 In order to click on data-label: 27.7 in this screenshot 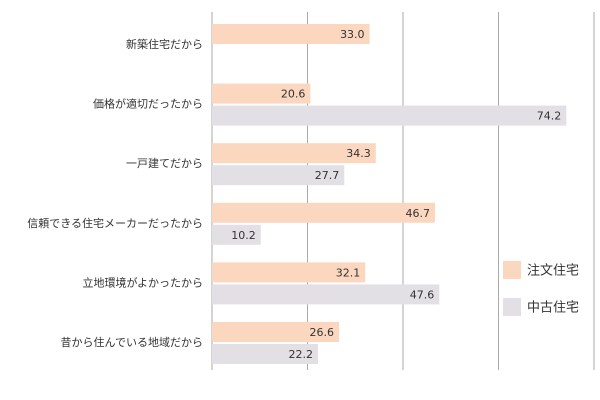, I will do `click(327, 175)`.